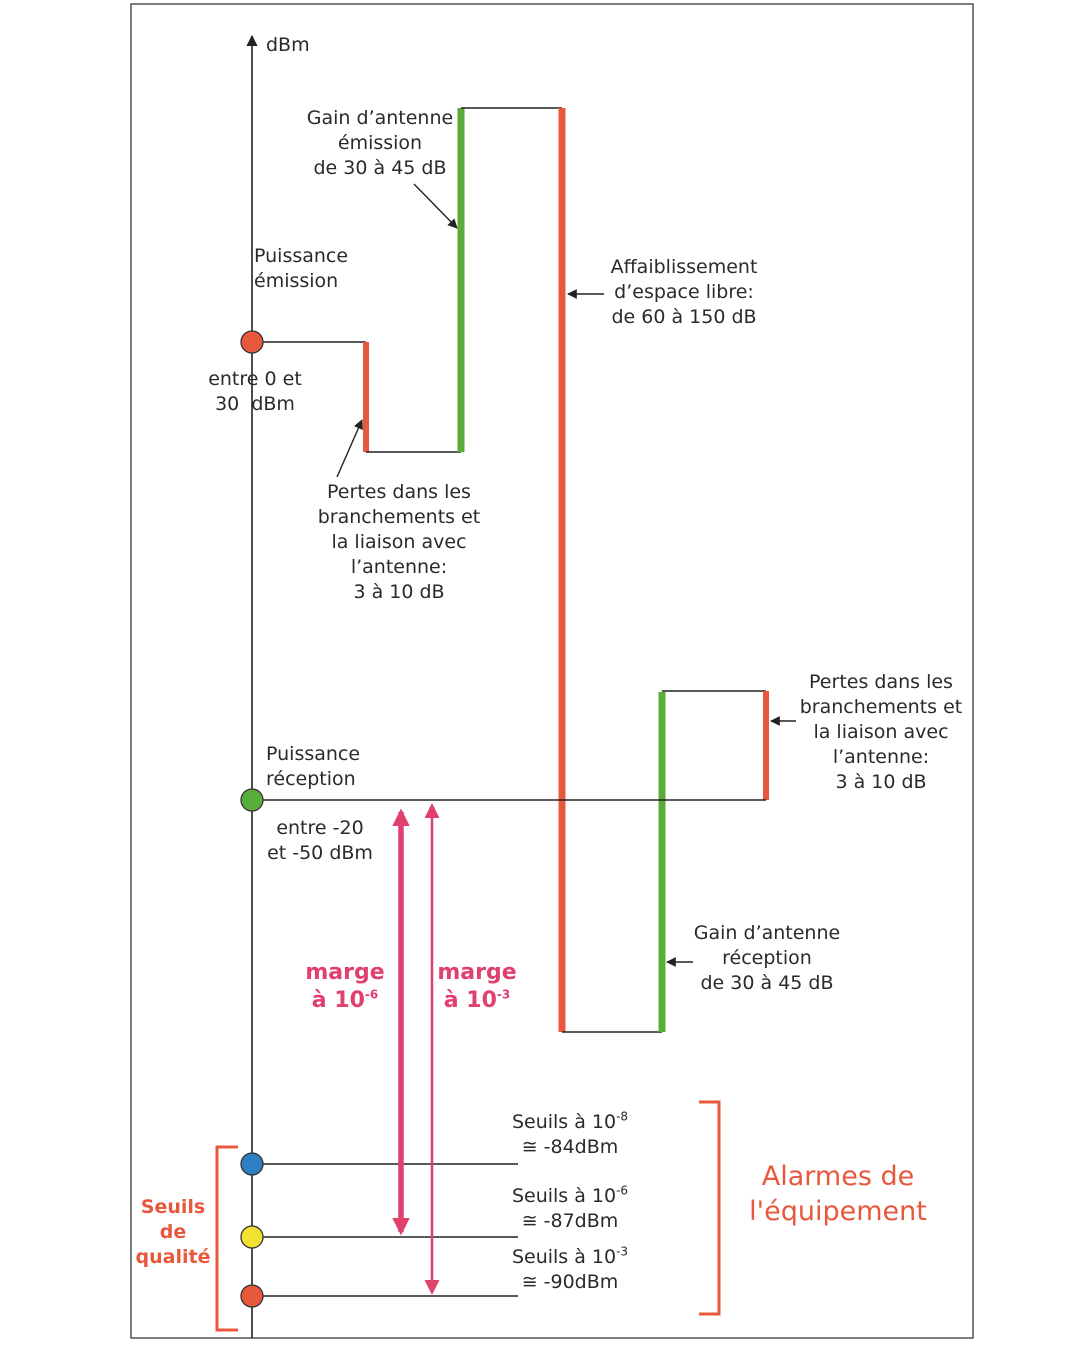  Describe the element at coordinates (477, 986) in the screenshot. I see `margin-label-1e-3: marge à 10-3` at that location.